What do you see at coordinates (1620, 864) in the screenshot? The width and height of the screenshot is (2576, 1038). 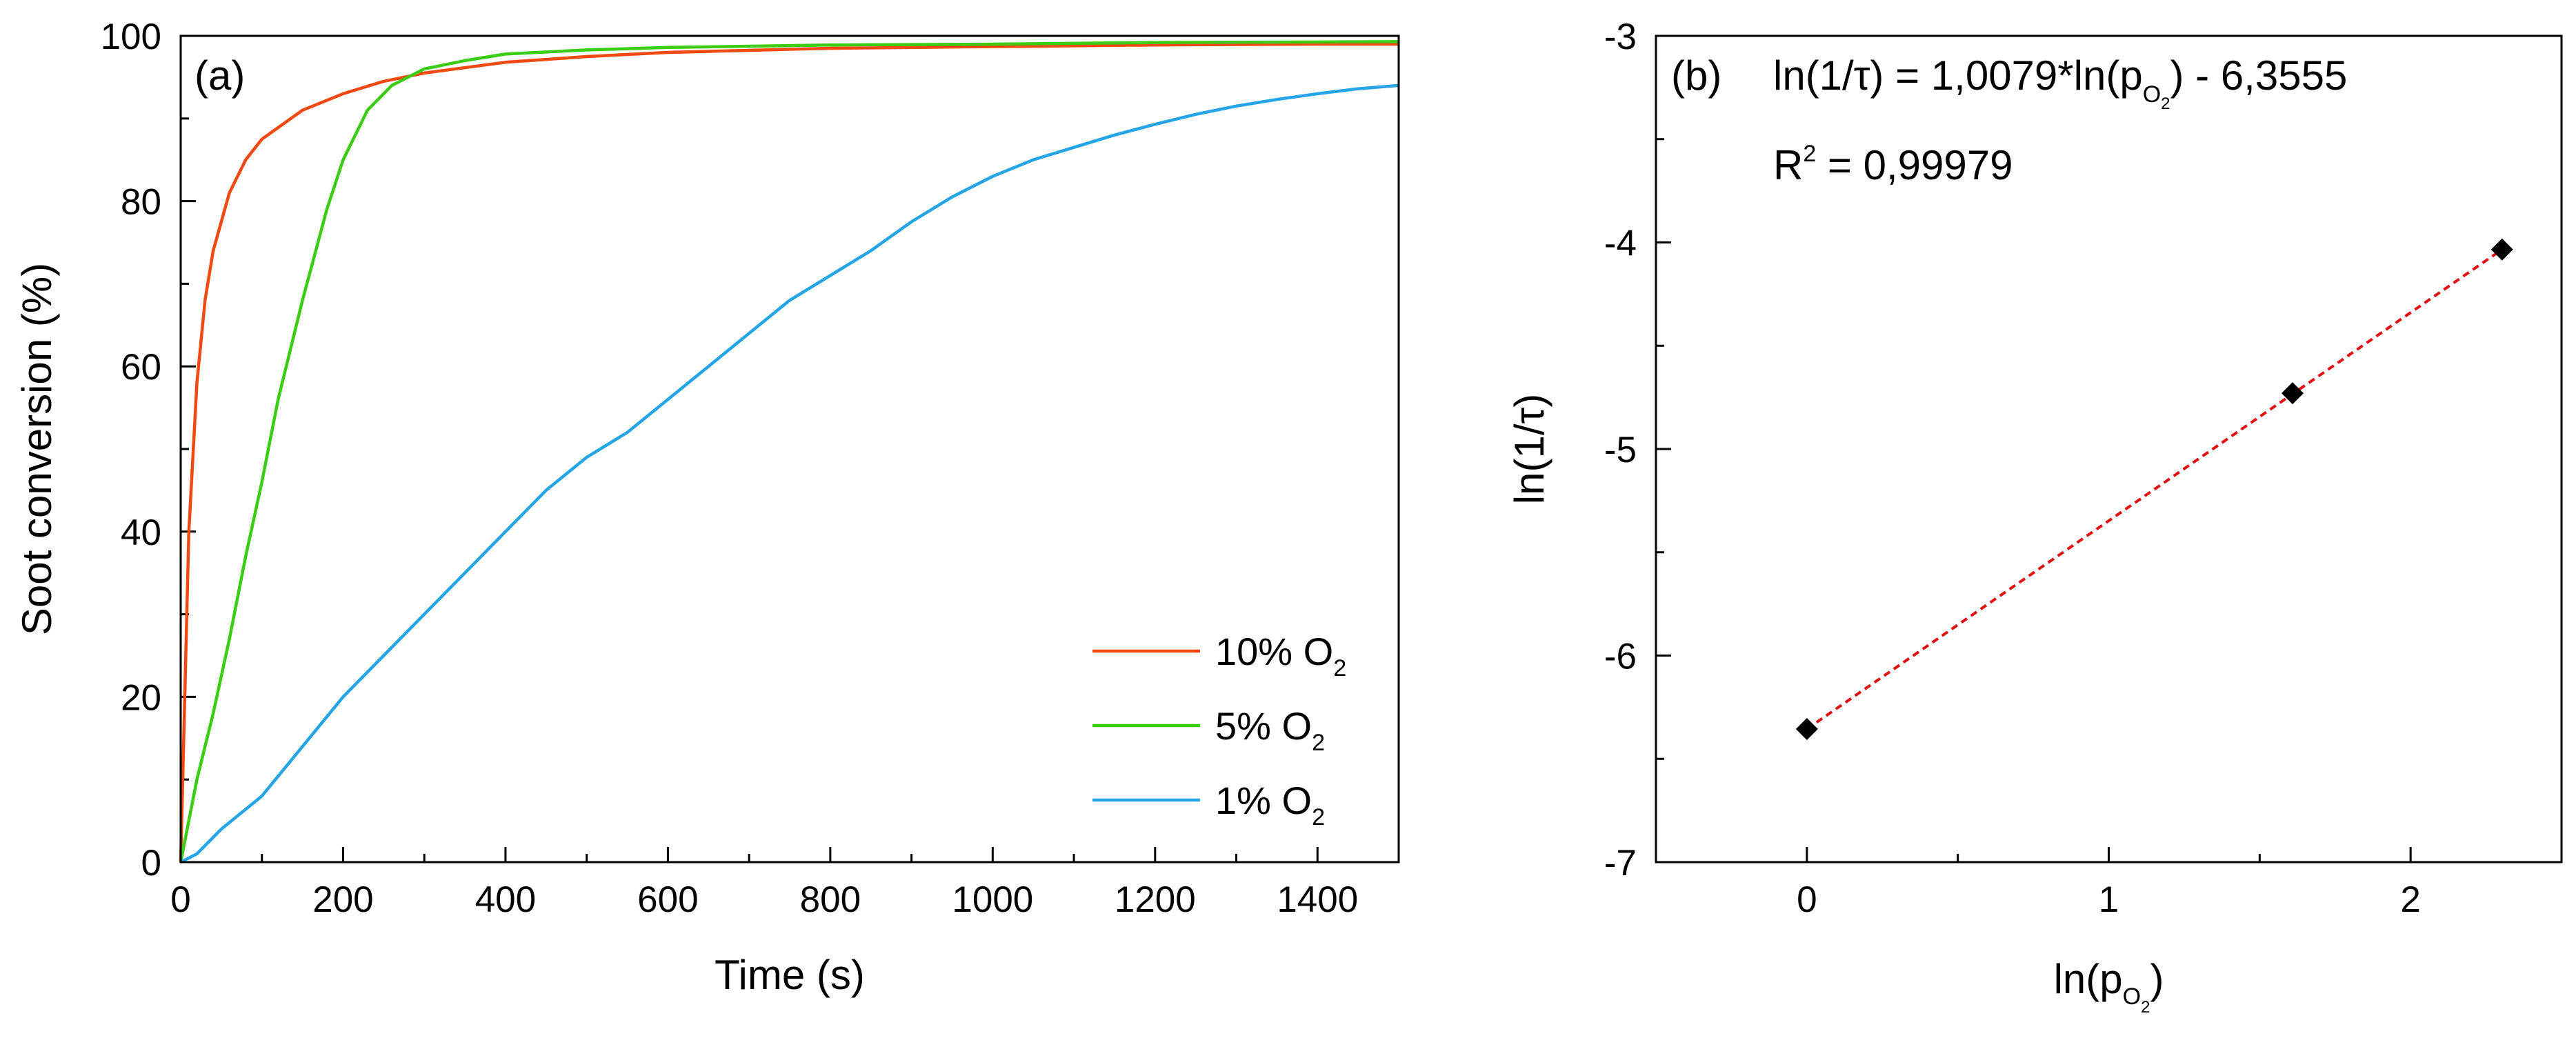 I see `y-tick-label: -7` at bounding box center [1620, 864].